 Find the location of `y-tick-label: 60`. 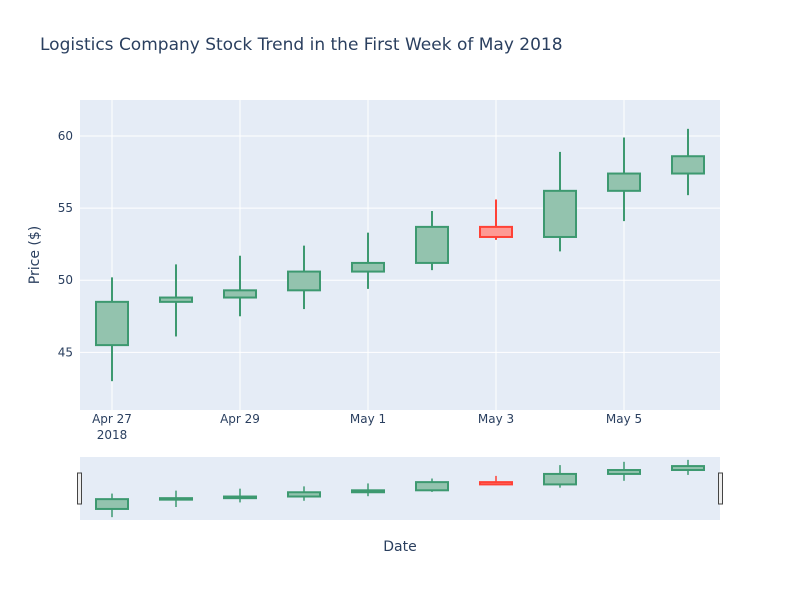

y-tick-label: 60 is located at coordinates (65, 136).